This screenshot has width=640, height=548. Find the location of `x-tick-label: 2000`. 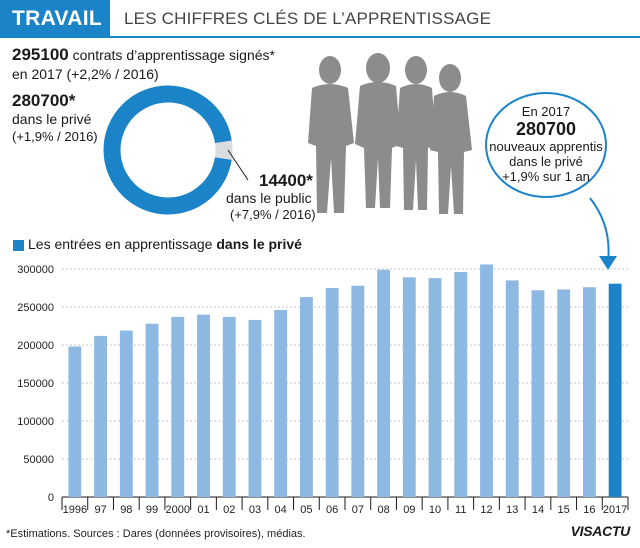

x-tick-label: 2000 is located at coordinates (178, 510).